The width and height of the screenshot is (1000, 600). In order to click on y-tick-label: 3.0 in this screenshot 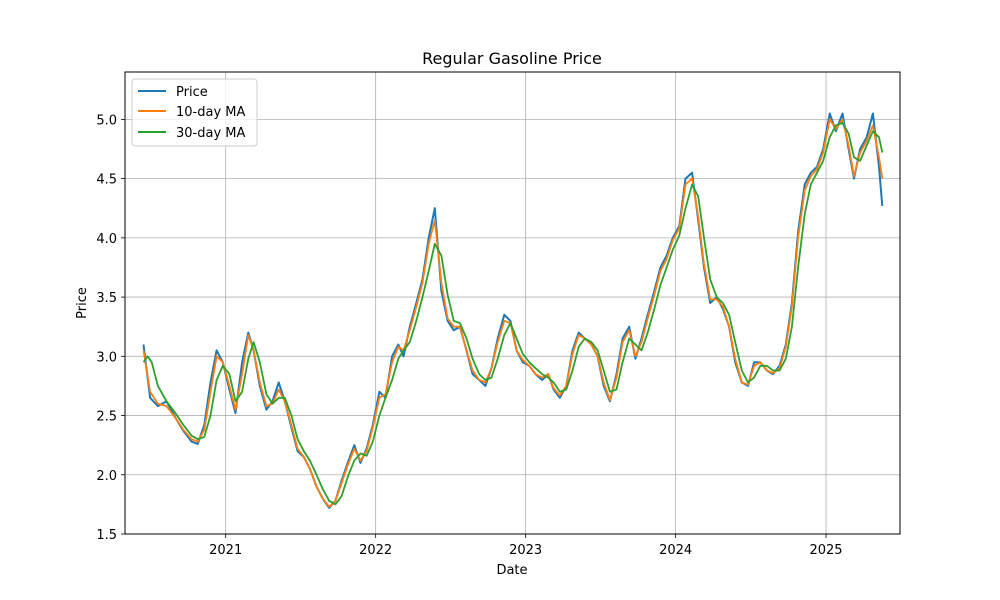, I will do `click(106, 357)`.